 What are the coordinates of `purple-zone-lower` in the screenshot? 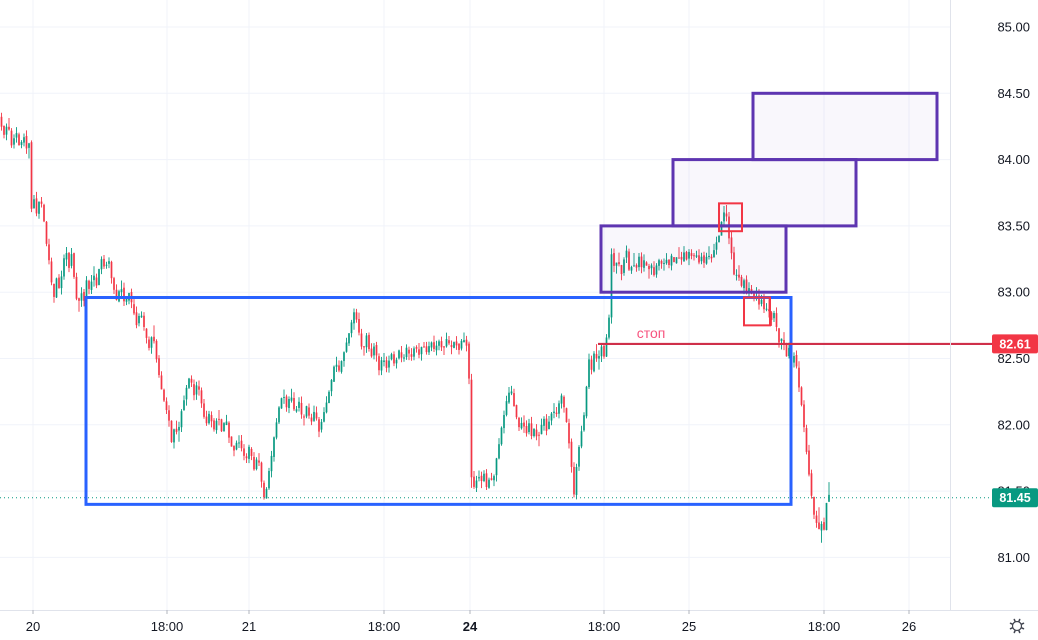 It's located at (693, 259).